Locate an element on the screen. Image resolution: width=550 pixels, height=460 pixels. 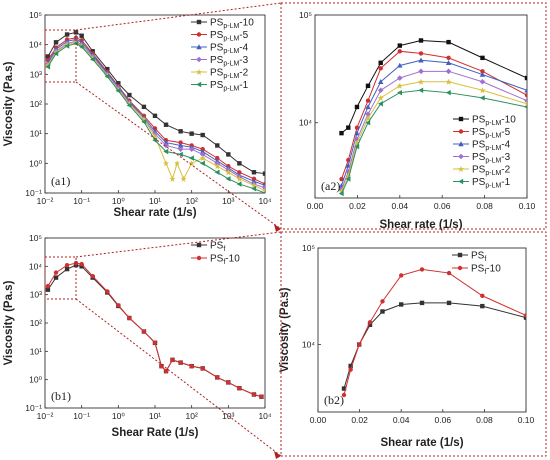
x-tick-label: 0.04 is located at coordinates (400, 206).